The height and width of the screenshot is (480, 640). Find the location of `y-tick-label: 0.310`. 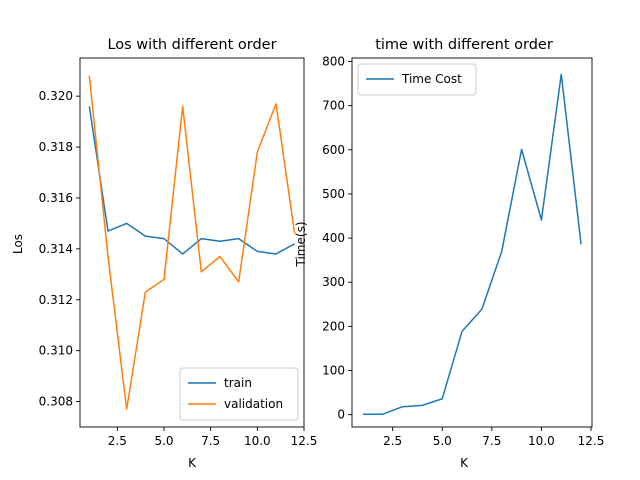

y-tick-label: 0.310 is located at coordinates (56, 351).